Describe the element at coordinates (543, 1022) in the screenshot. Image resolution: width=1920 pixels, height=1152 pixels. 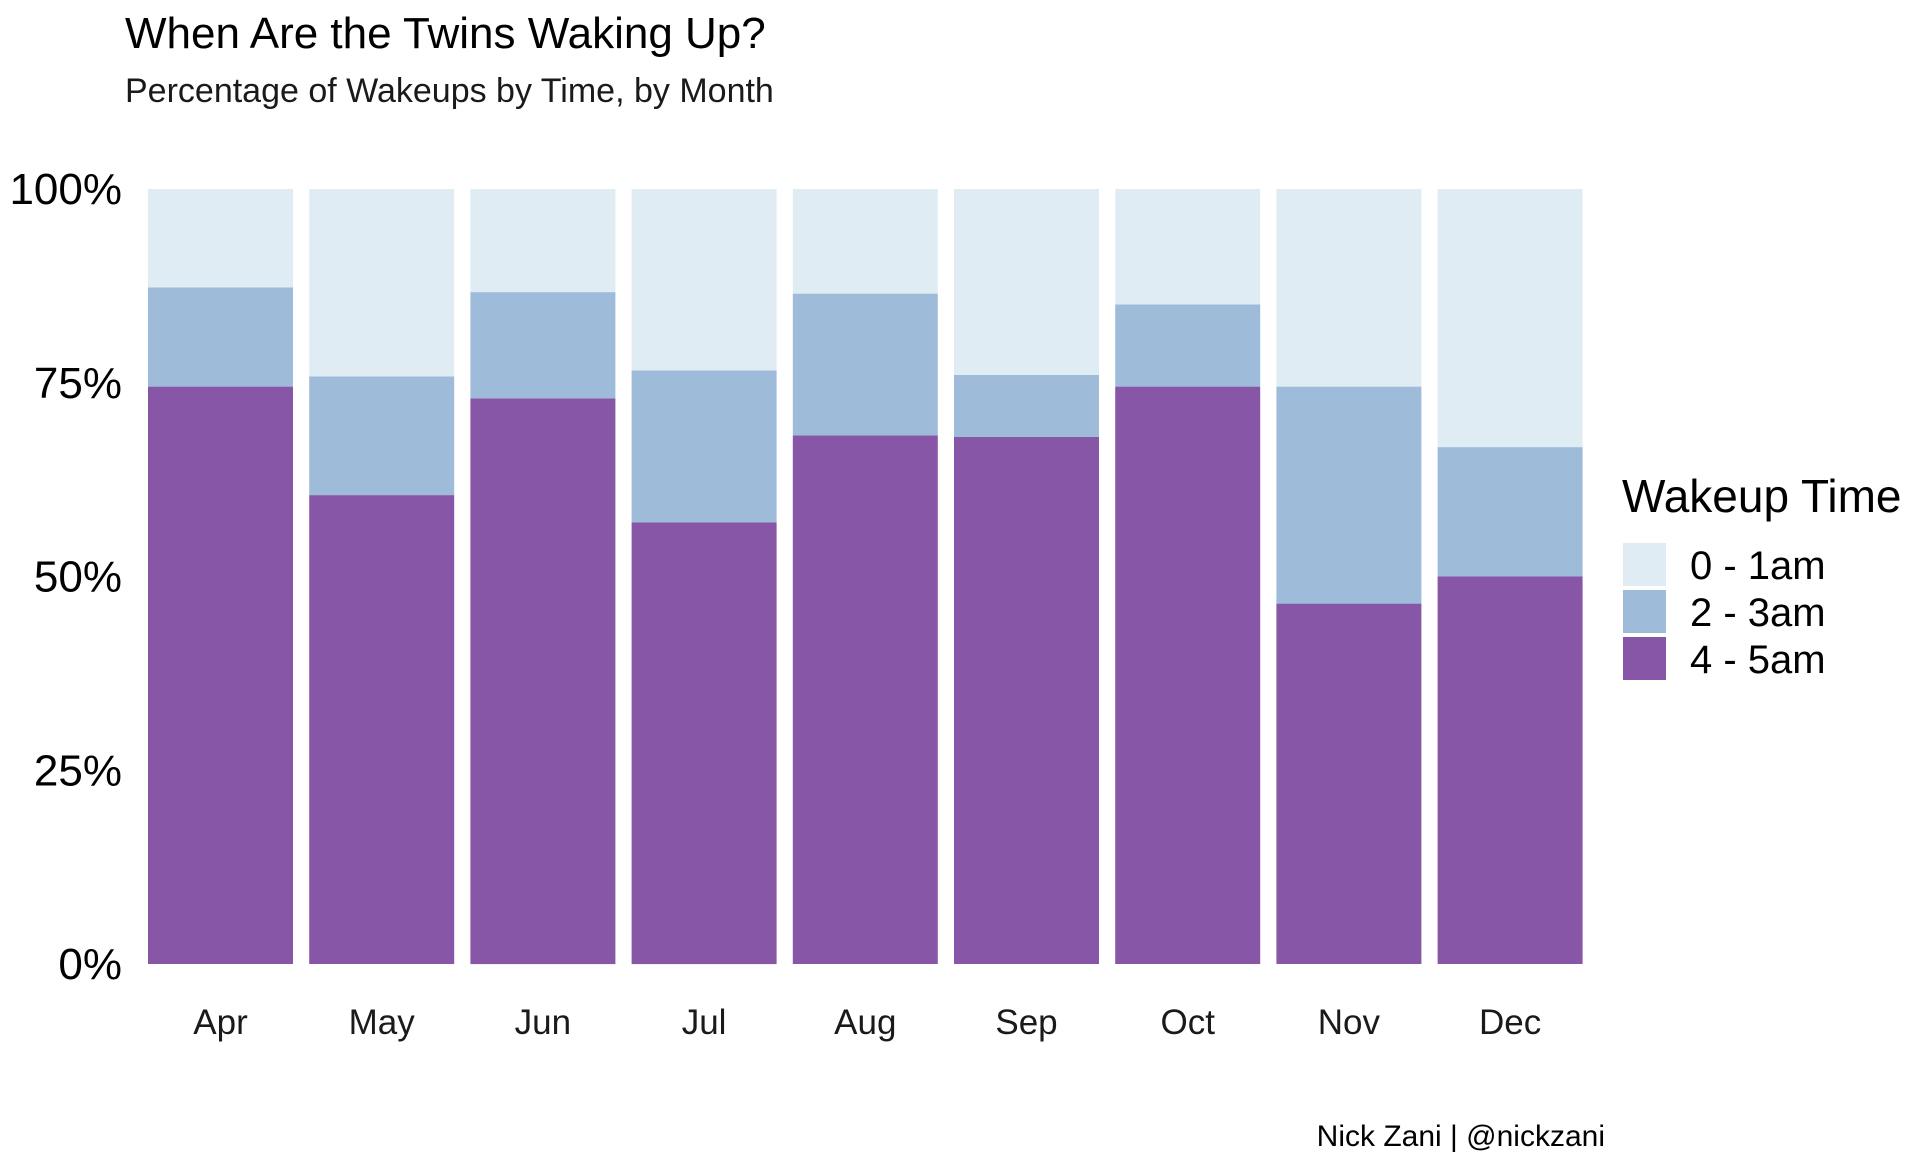
I see `x-tick-label: Jun` at that location.